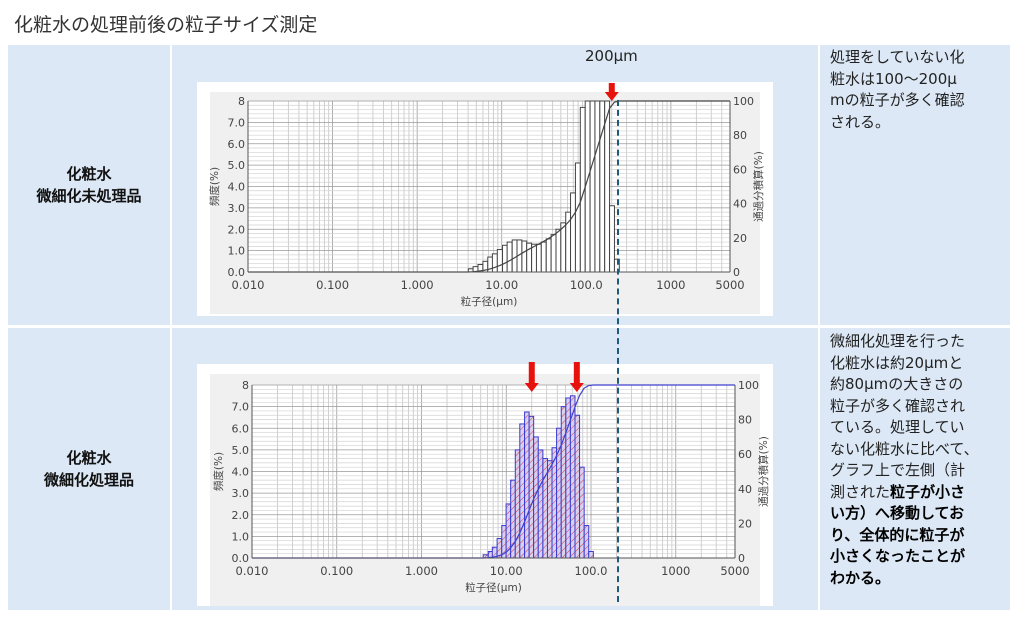 Image resolution: width=1017 pixels, height=618 pixels. I want to click on note-line: される。, so click(920, 123).